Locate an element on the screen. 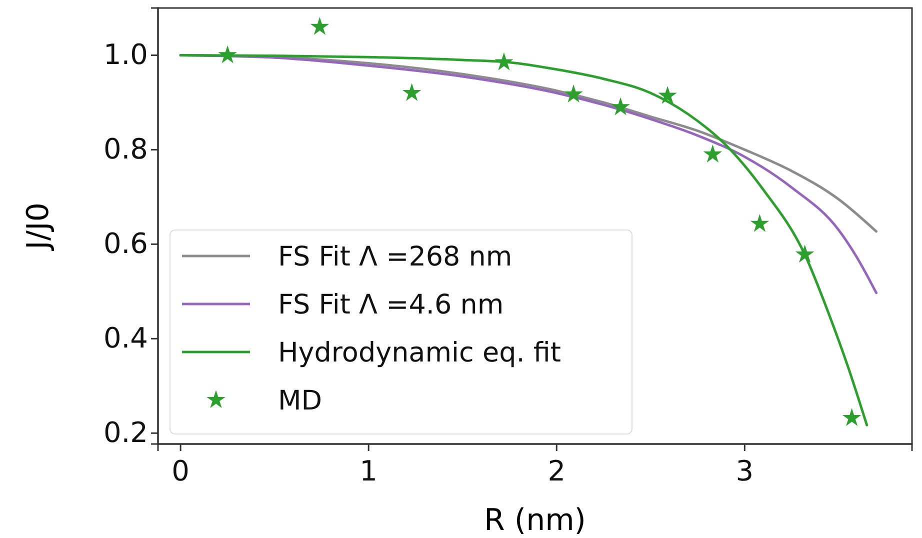  y-tick-label: 0.2 is located at coordinates (125, 433).